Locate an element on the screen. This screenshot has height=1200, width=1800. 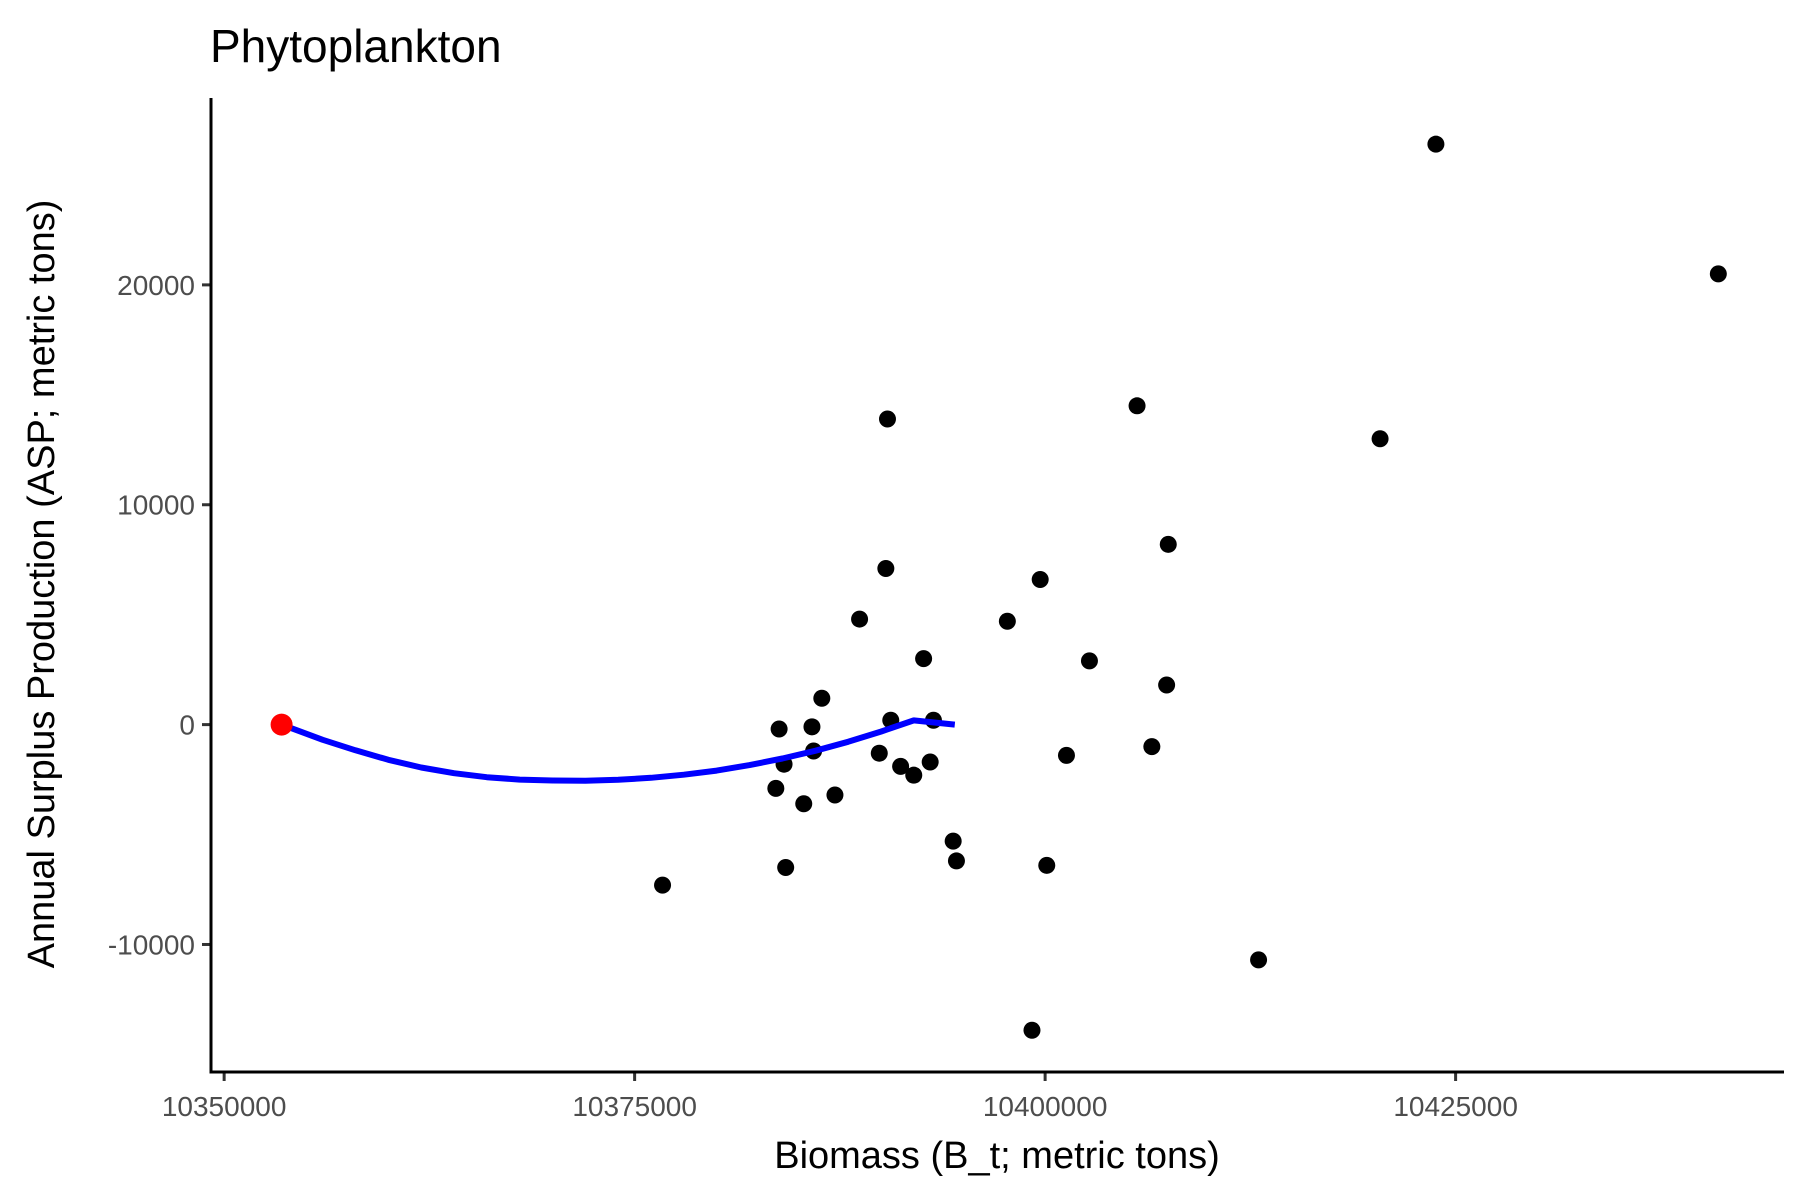
y-tick-label: 20000 is located at coordinates (156, 285).